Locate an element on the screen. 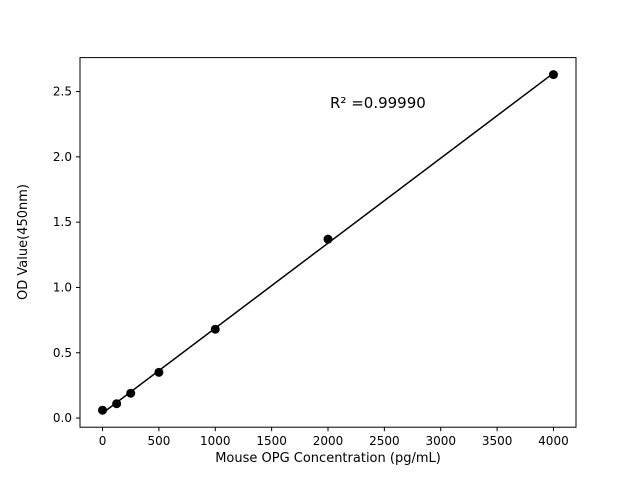  x-axis-label: Mouse OPG Concentration (pg/mL) is located at coordinates (328, 458).